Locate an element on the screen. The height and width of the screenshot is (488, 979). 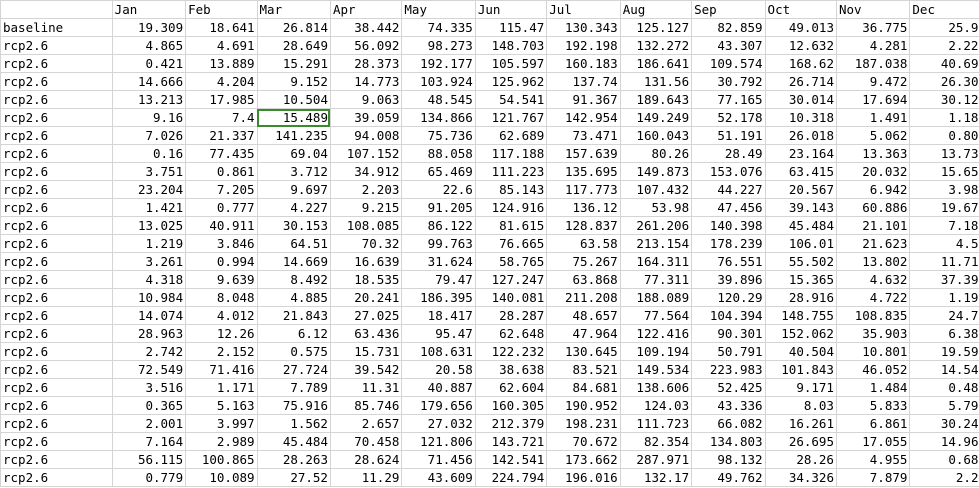
data-cell: 27.032 is located at coordinates (438, 423).